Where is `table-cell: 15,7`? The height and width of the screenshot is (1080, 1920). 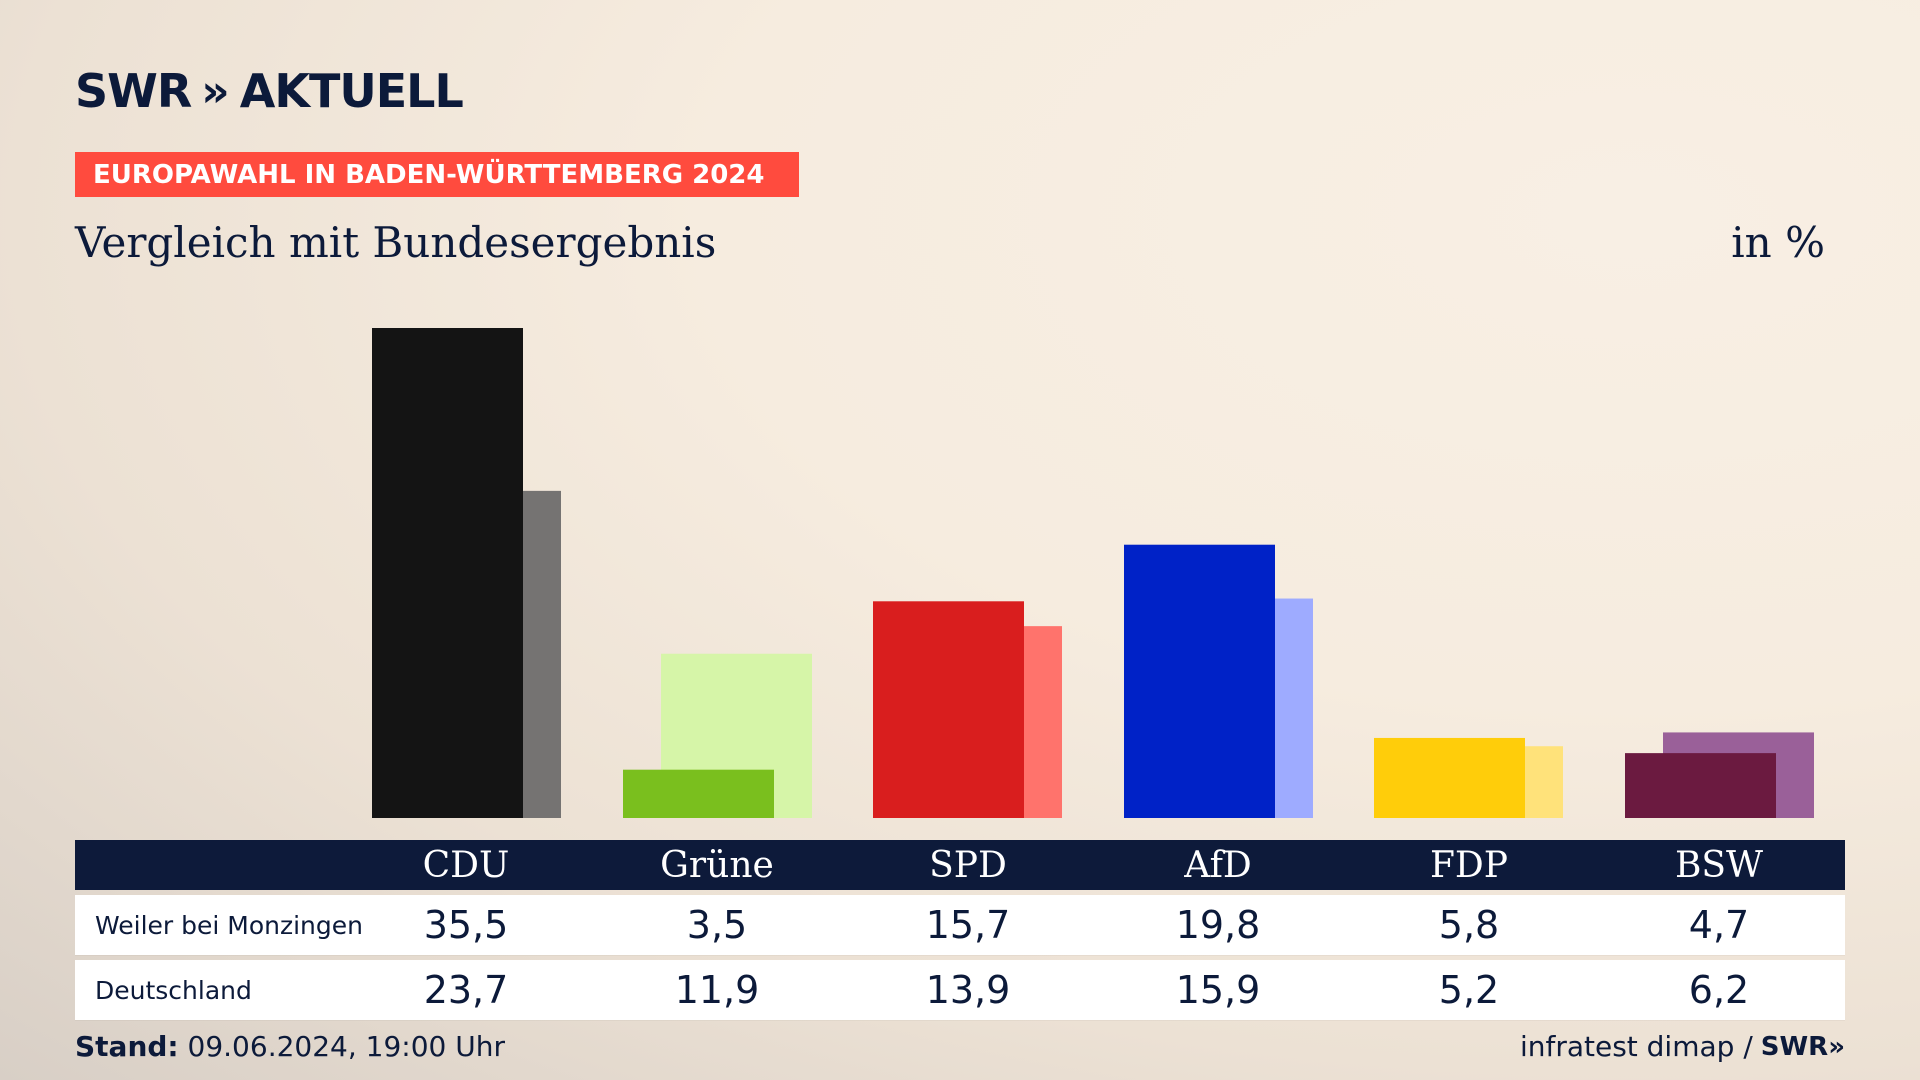 table-cell: 15,7 is located at coordinates (968, 925).